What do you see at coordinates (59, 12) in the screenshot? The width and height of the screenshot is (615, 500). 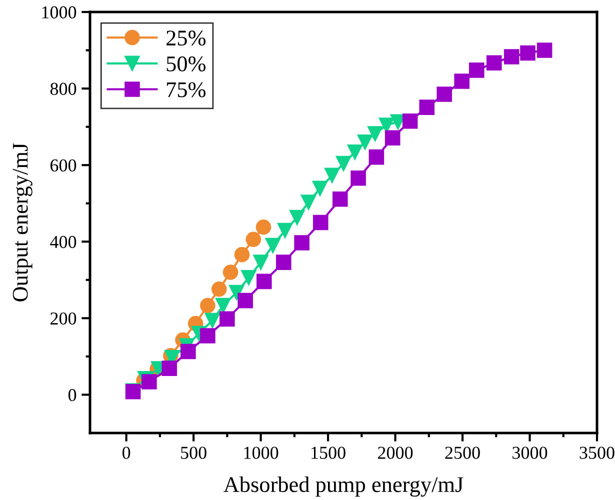 I see `y-tick-label: 1000` at bounding box center [59, 12].